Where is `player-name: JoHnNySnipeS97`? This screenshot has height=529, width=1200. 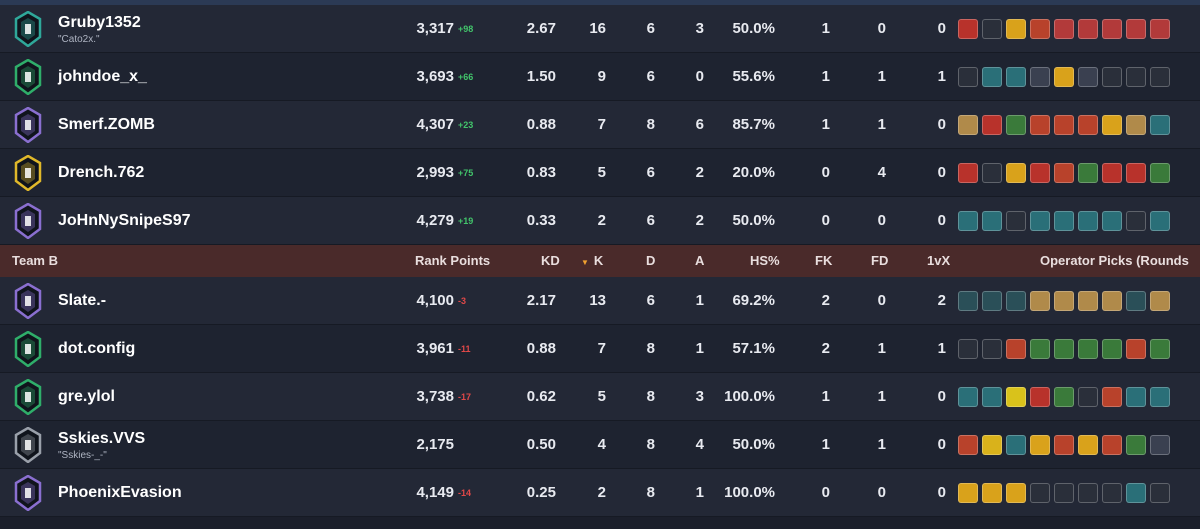 player-name: JoHnNySnipeS97 is located at coordinates (124, 220).